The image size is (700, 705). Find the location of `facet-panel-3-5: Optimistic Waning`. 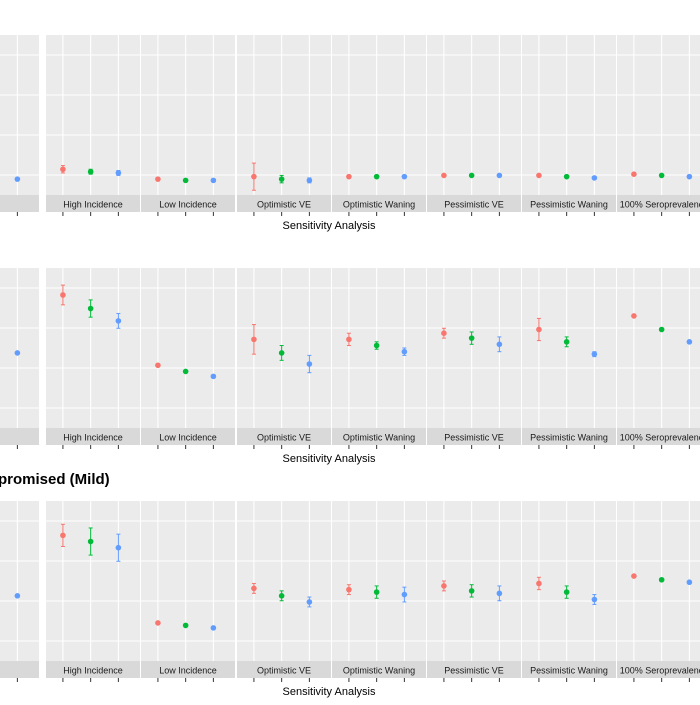

facet-panel-3-5: Optimistic Waning is located at coordinates (379, 591).